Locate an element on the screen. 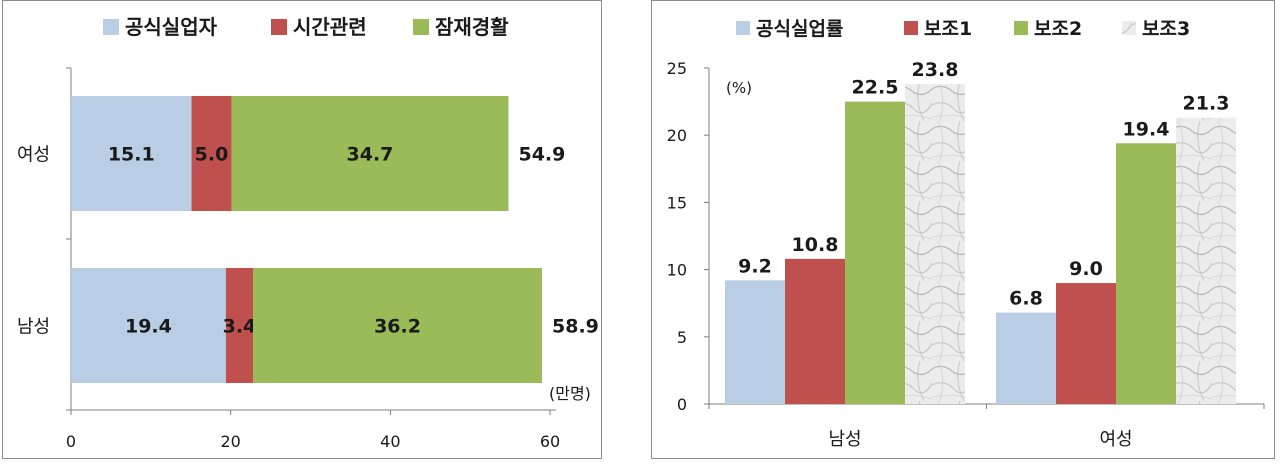 The image size is (1280, 476). legend-label-1: 공식실업률 is located at coordinates (799, 29).